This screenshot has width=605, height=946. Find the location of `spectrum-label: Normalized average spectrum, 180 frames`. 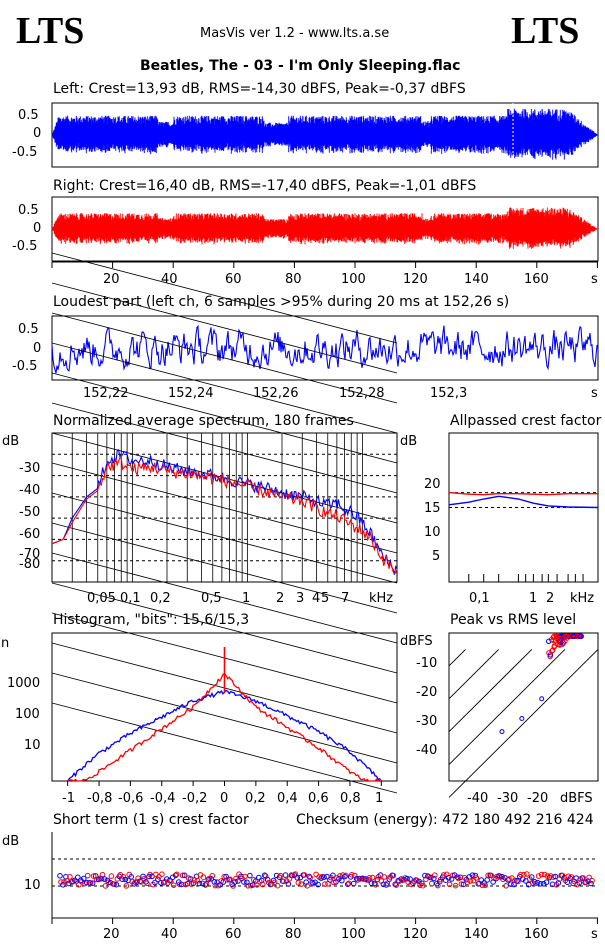

spectrum-label: Normalized average spectrum, 180 frames is located at coordinates (203, 421).